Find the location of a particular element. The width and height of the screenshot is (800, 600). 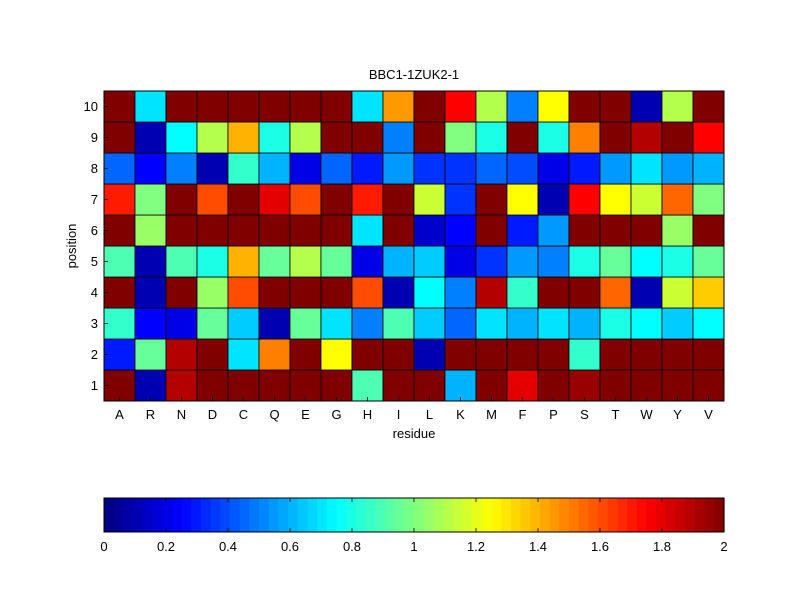

colorbar-tick-label: 0.2 is located at coordinates (166, 546).